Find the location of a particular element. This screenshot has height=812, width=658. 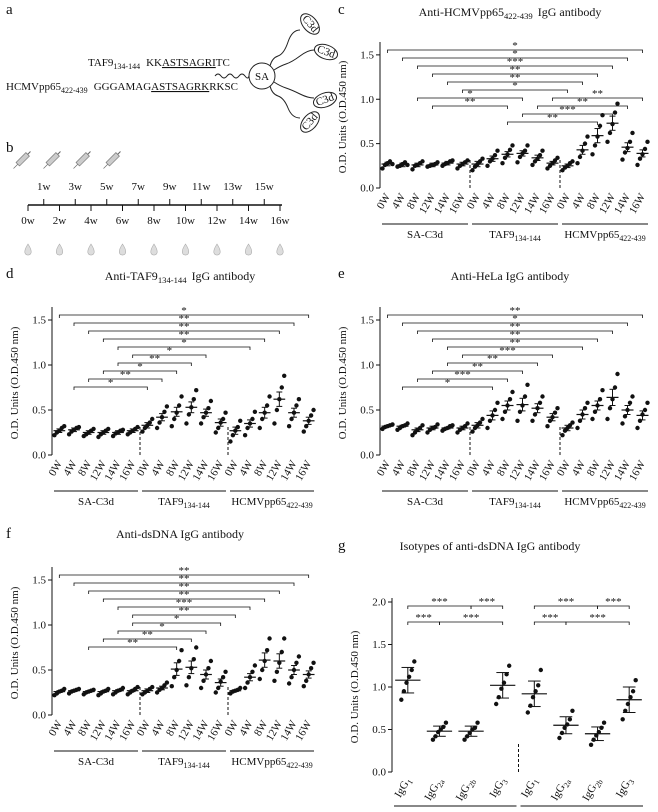

panel-letter: c is located at coordinates (341, 10).